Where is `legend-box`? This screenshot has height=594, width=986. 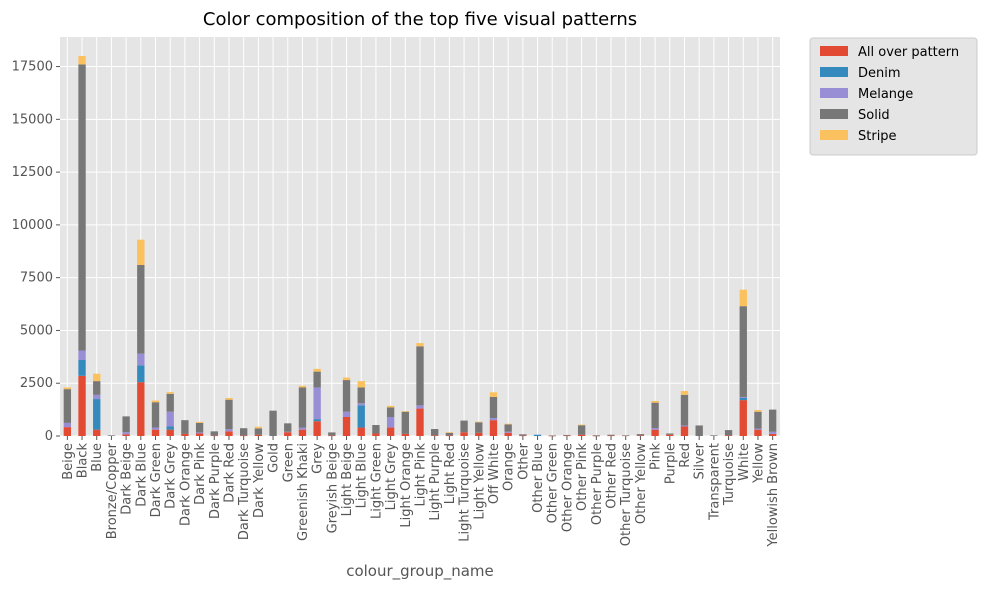 legend-box is located at coordinates (893, 96).